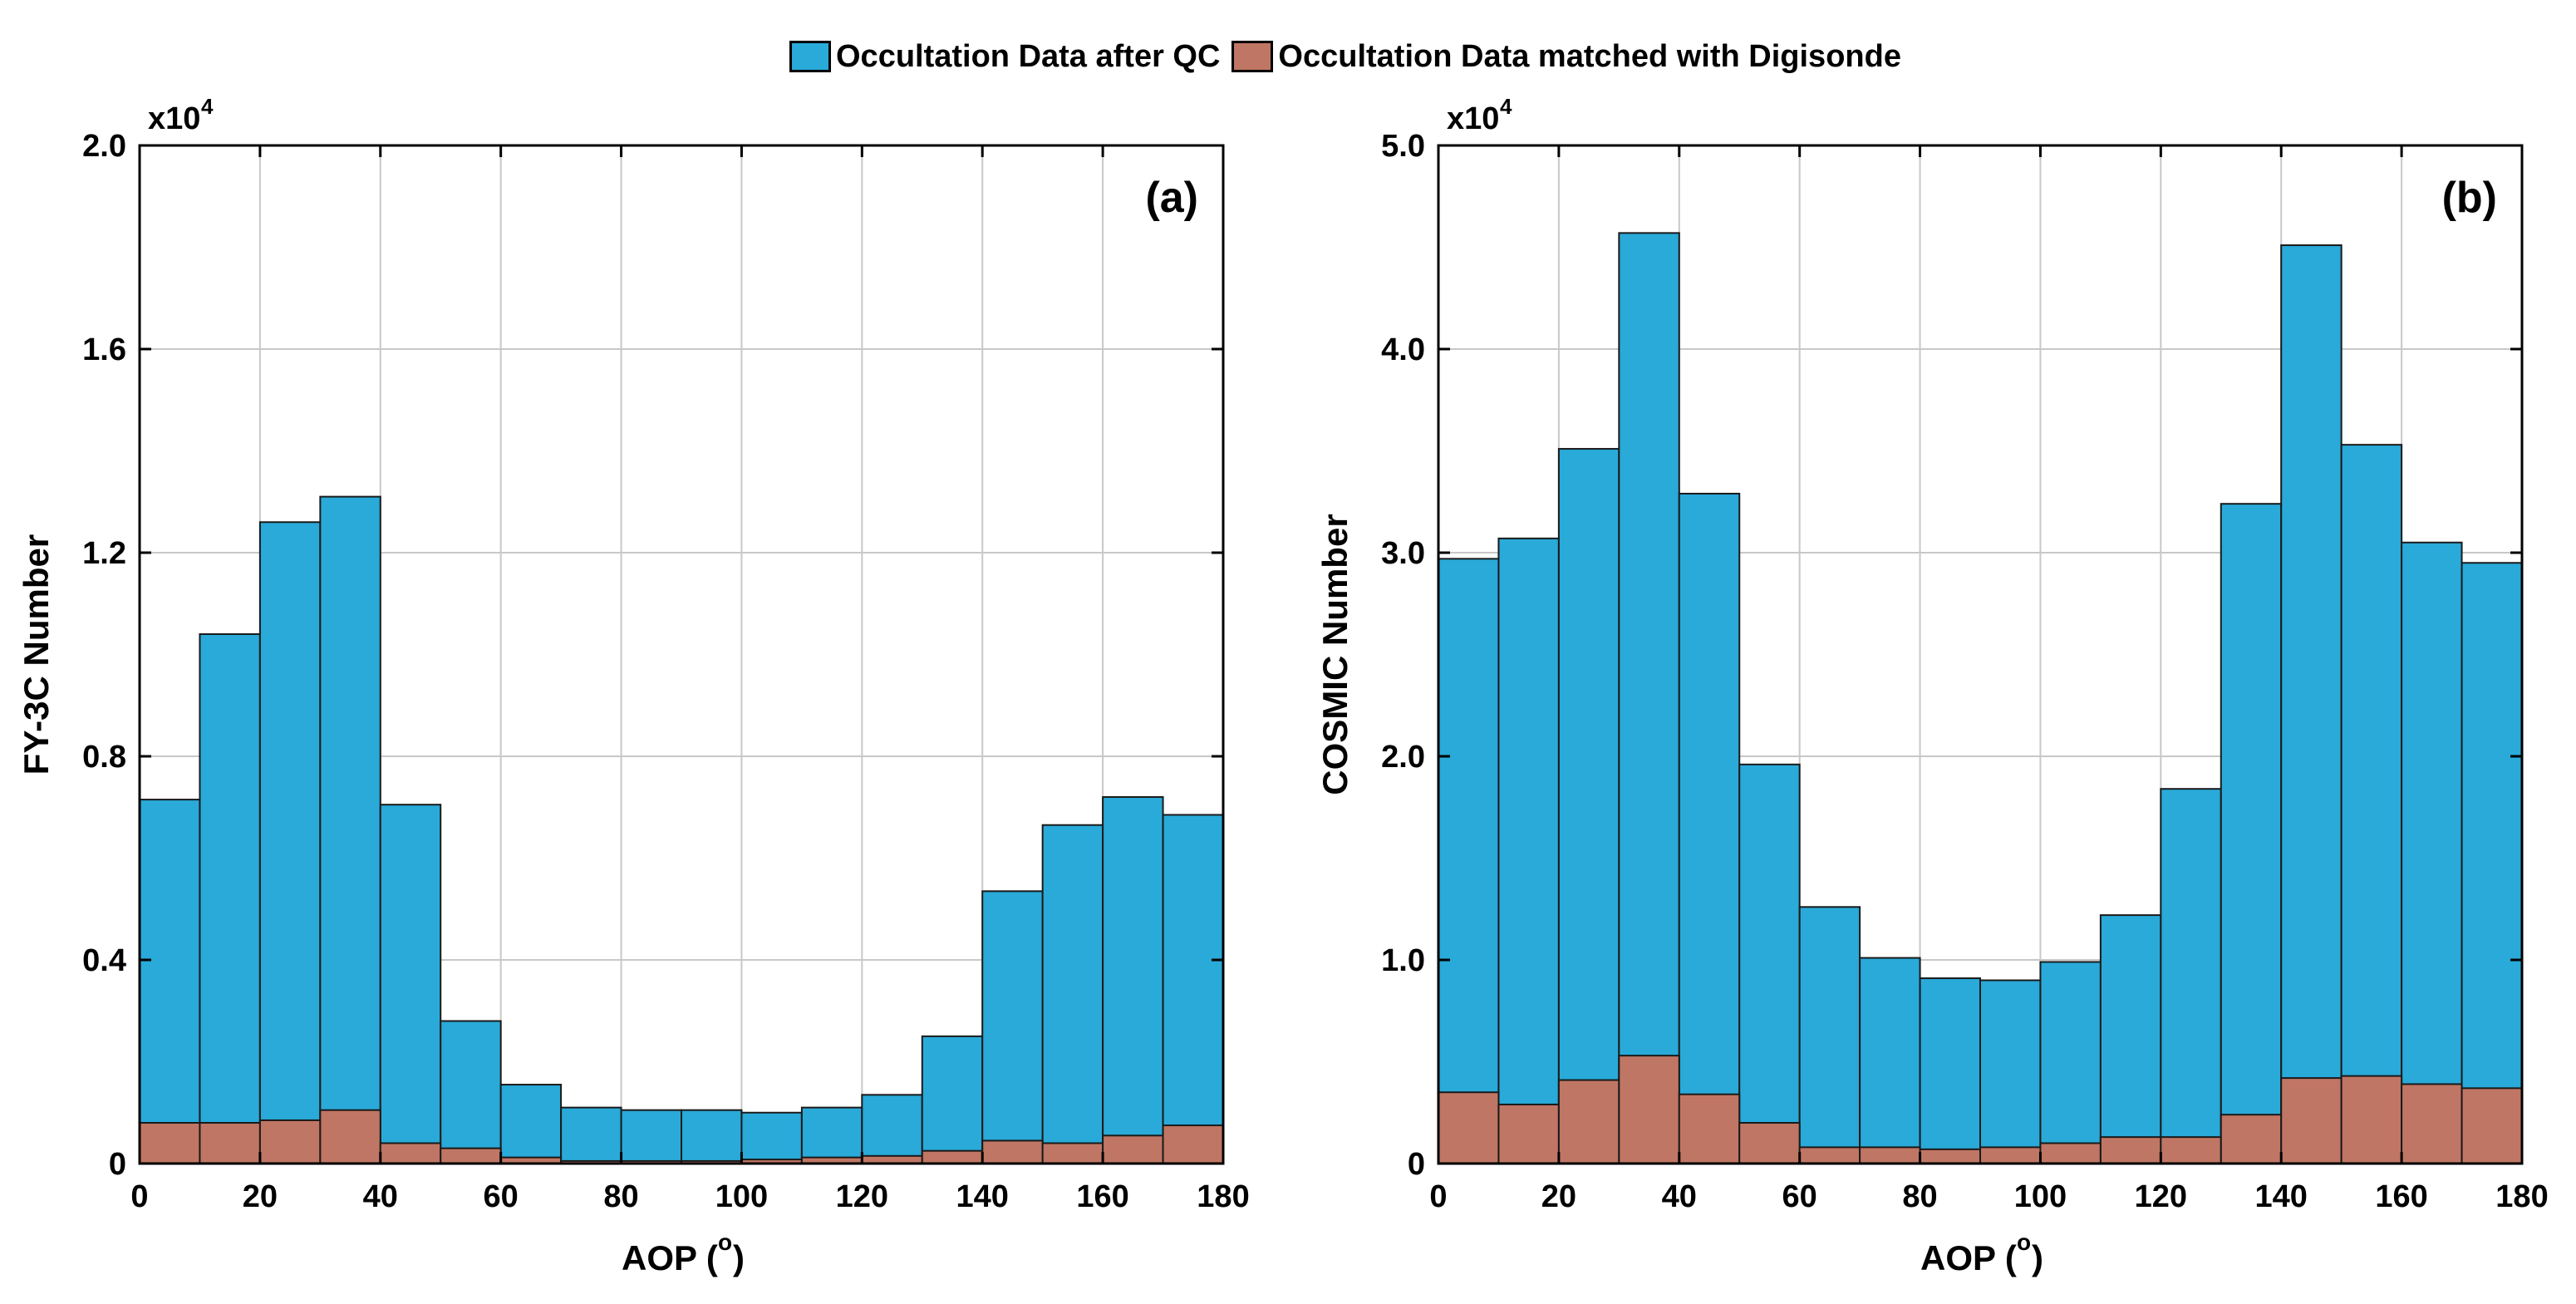 The image size is (2576, 1304). I want to click on y-tick-label: 2.0, so click(104, 146).